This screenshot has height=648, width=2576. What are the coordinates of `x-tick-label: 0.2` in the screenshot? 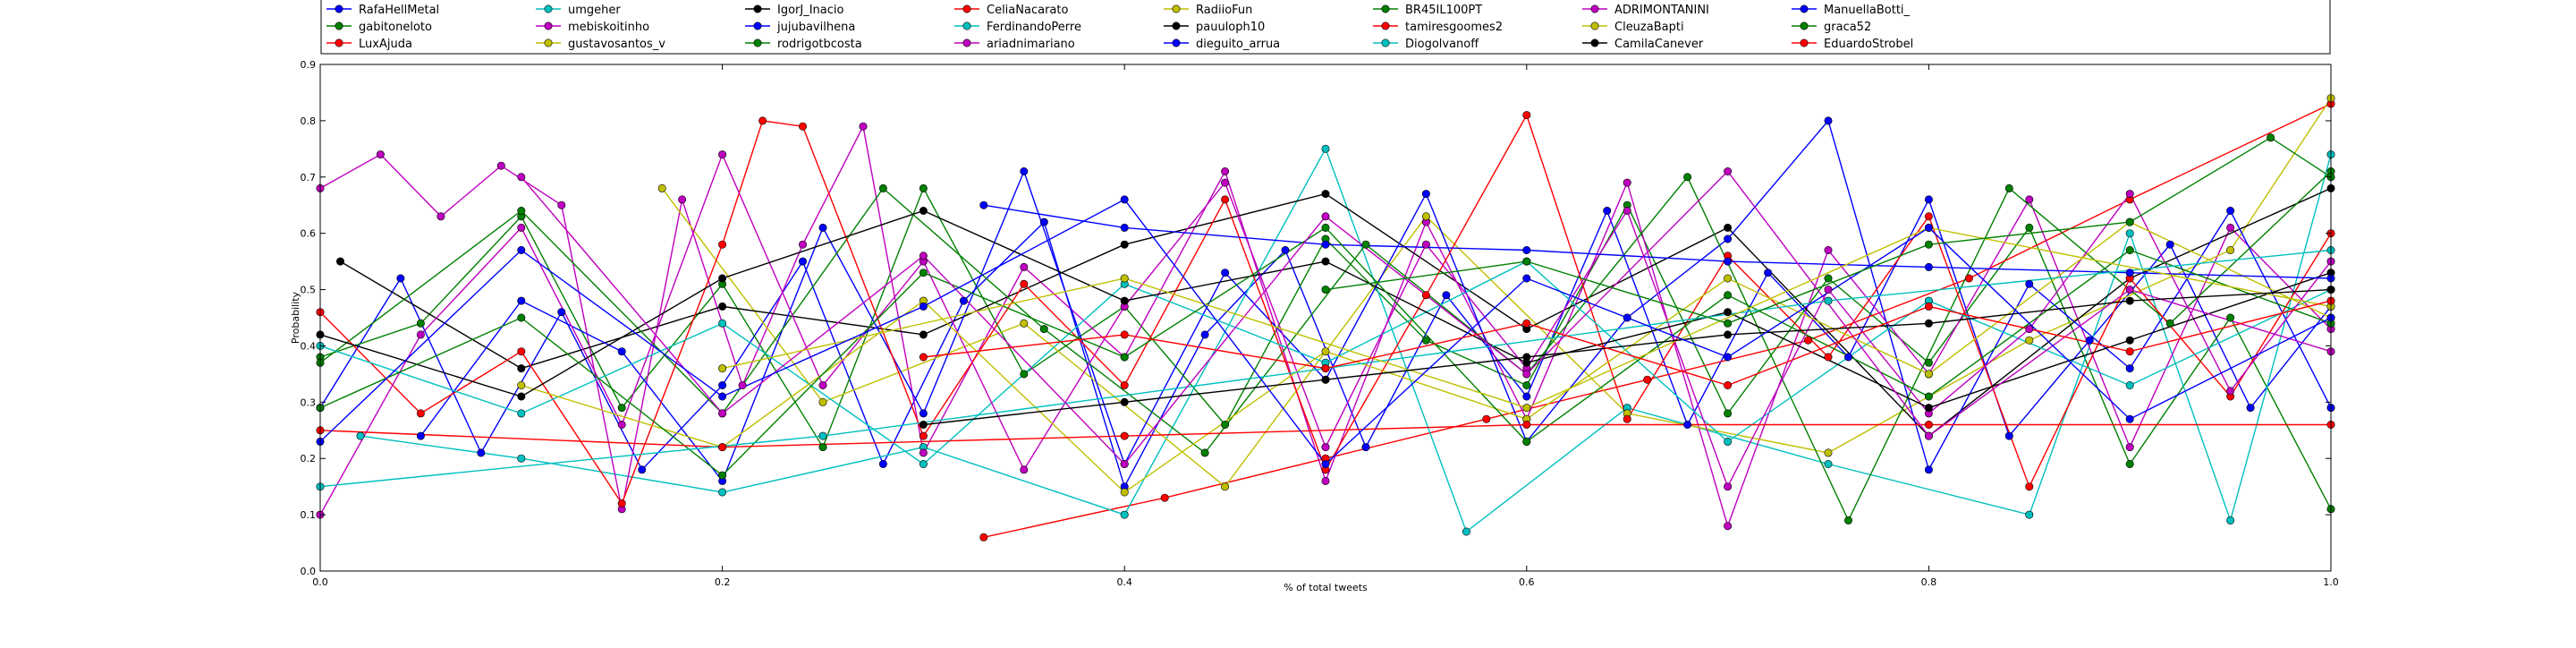 It's located at (723, 582).